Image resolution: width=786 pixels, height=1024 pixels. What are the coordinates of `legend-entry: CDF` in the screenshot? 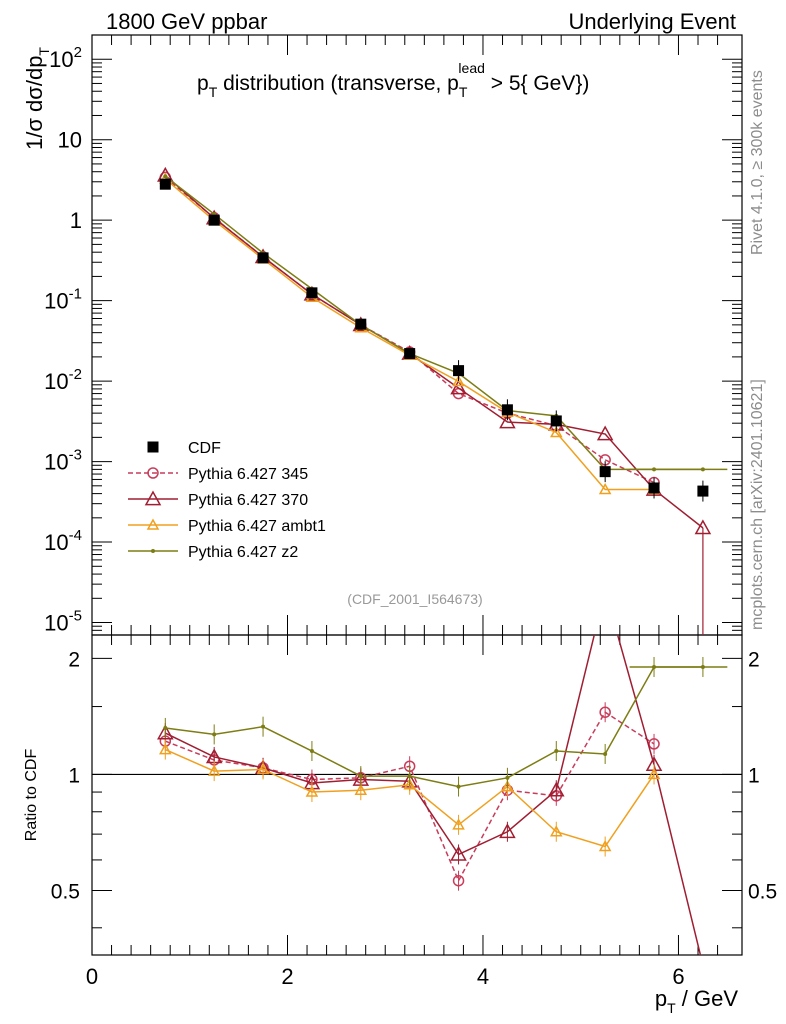 It's located at (184, 448).